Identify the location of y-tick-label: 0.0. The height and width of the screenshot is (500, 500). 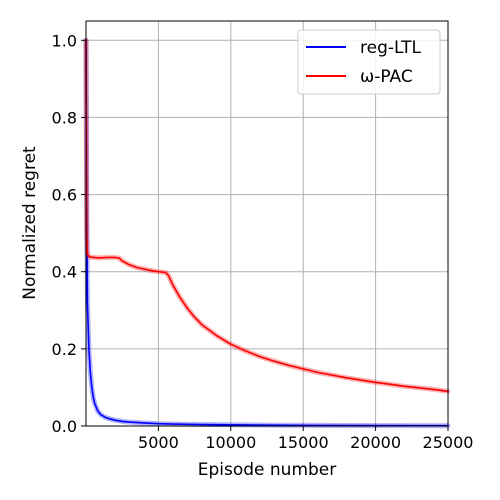
(64, 426).